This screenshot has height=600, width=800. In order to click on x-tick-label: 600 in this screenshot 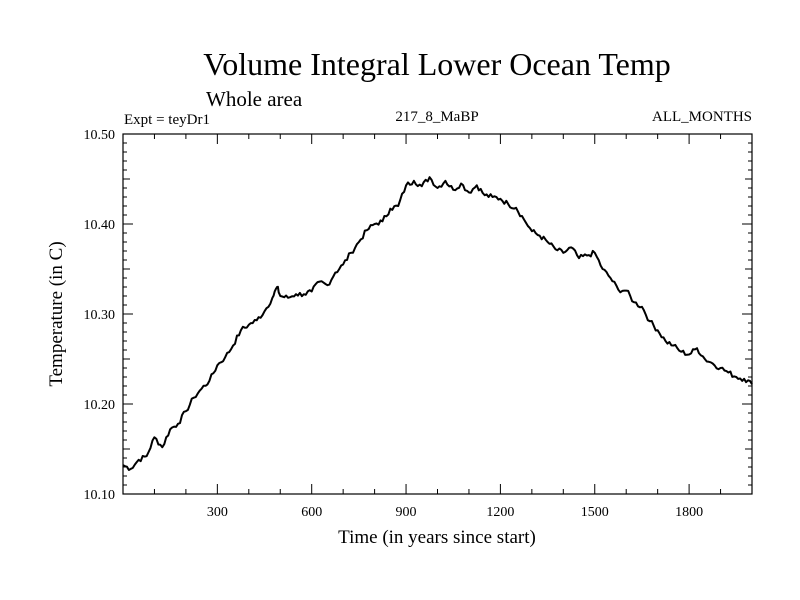, I will do `click(311, 512)`.